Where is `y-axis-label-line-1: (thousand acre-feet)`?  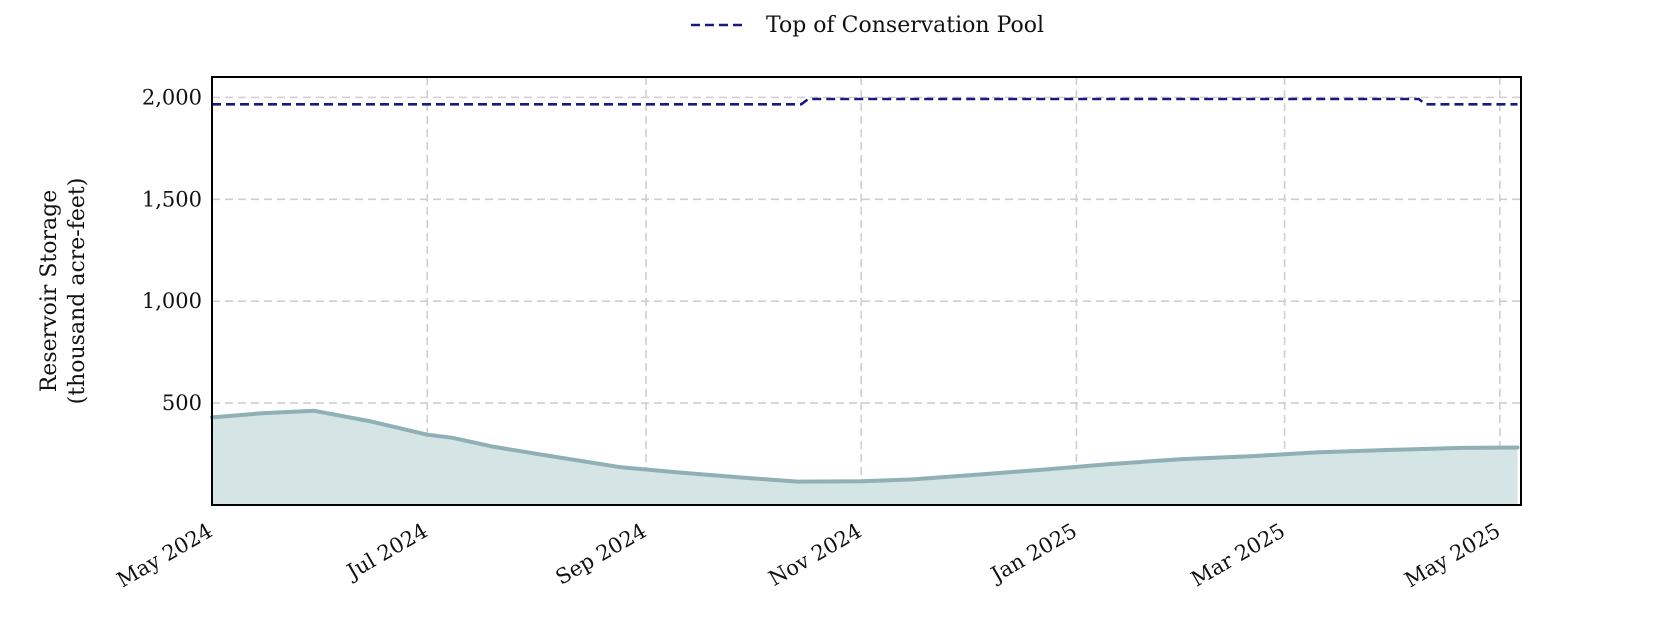 y-axis-label-line-1: (thousand acre-feet) is located at coordinates (77, 291).